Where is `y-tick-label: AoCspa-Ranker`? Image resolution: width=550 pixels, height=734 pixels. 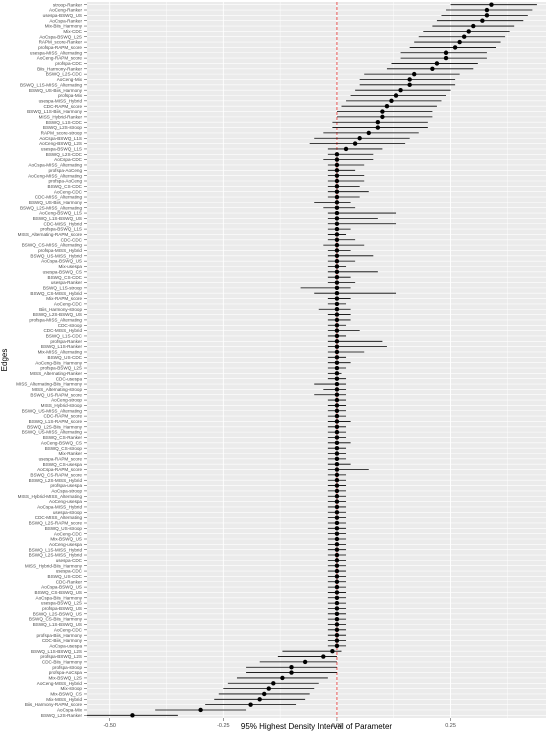
y-tick-label: AoCspa-Ranker is located at coordinates (65, 20).